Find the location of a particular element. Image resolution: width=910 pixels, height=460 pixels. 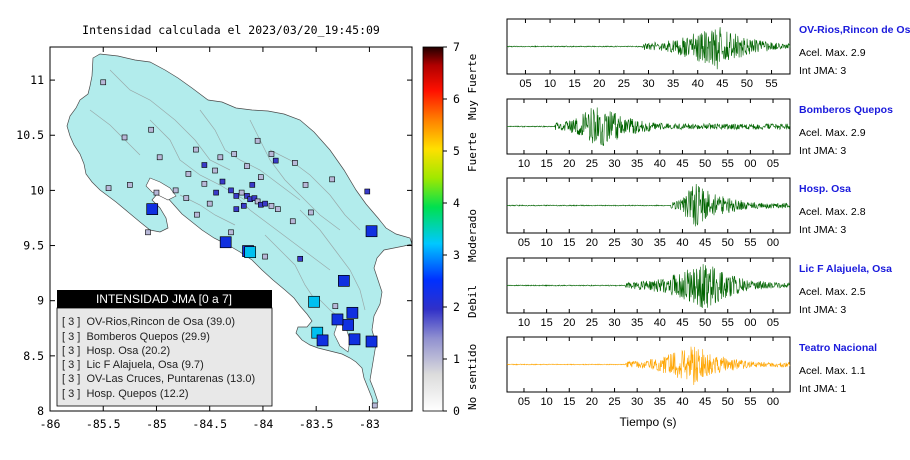

station-name: OV-Rios,Rincon de Osa is located at coordinates (854, 30).